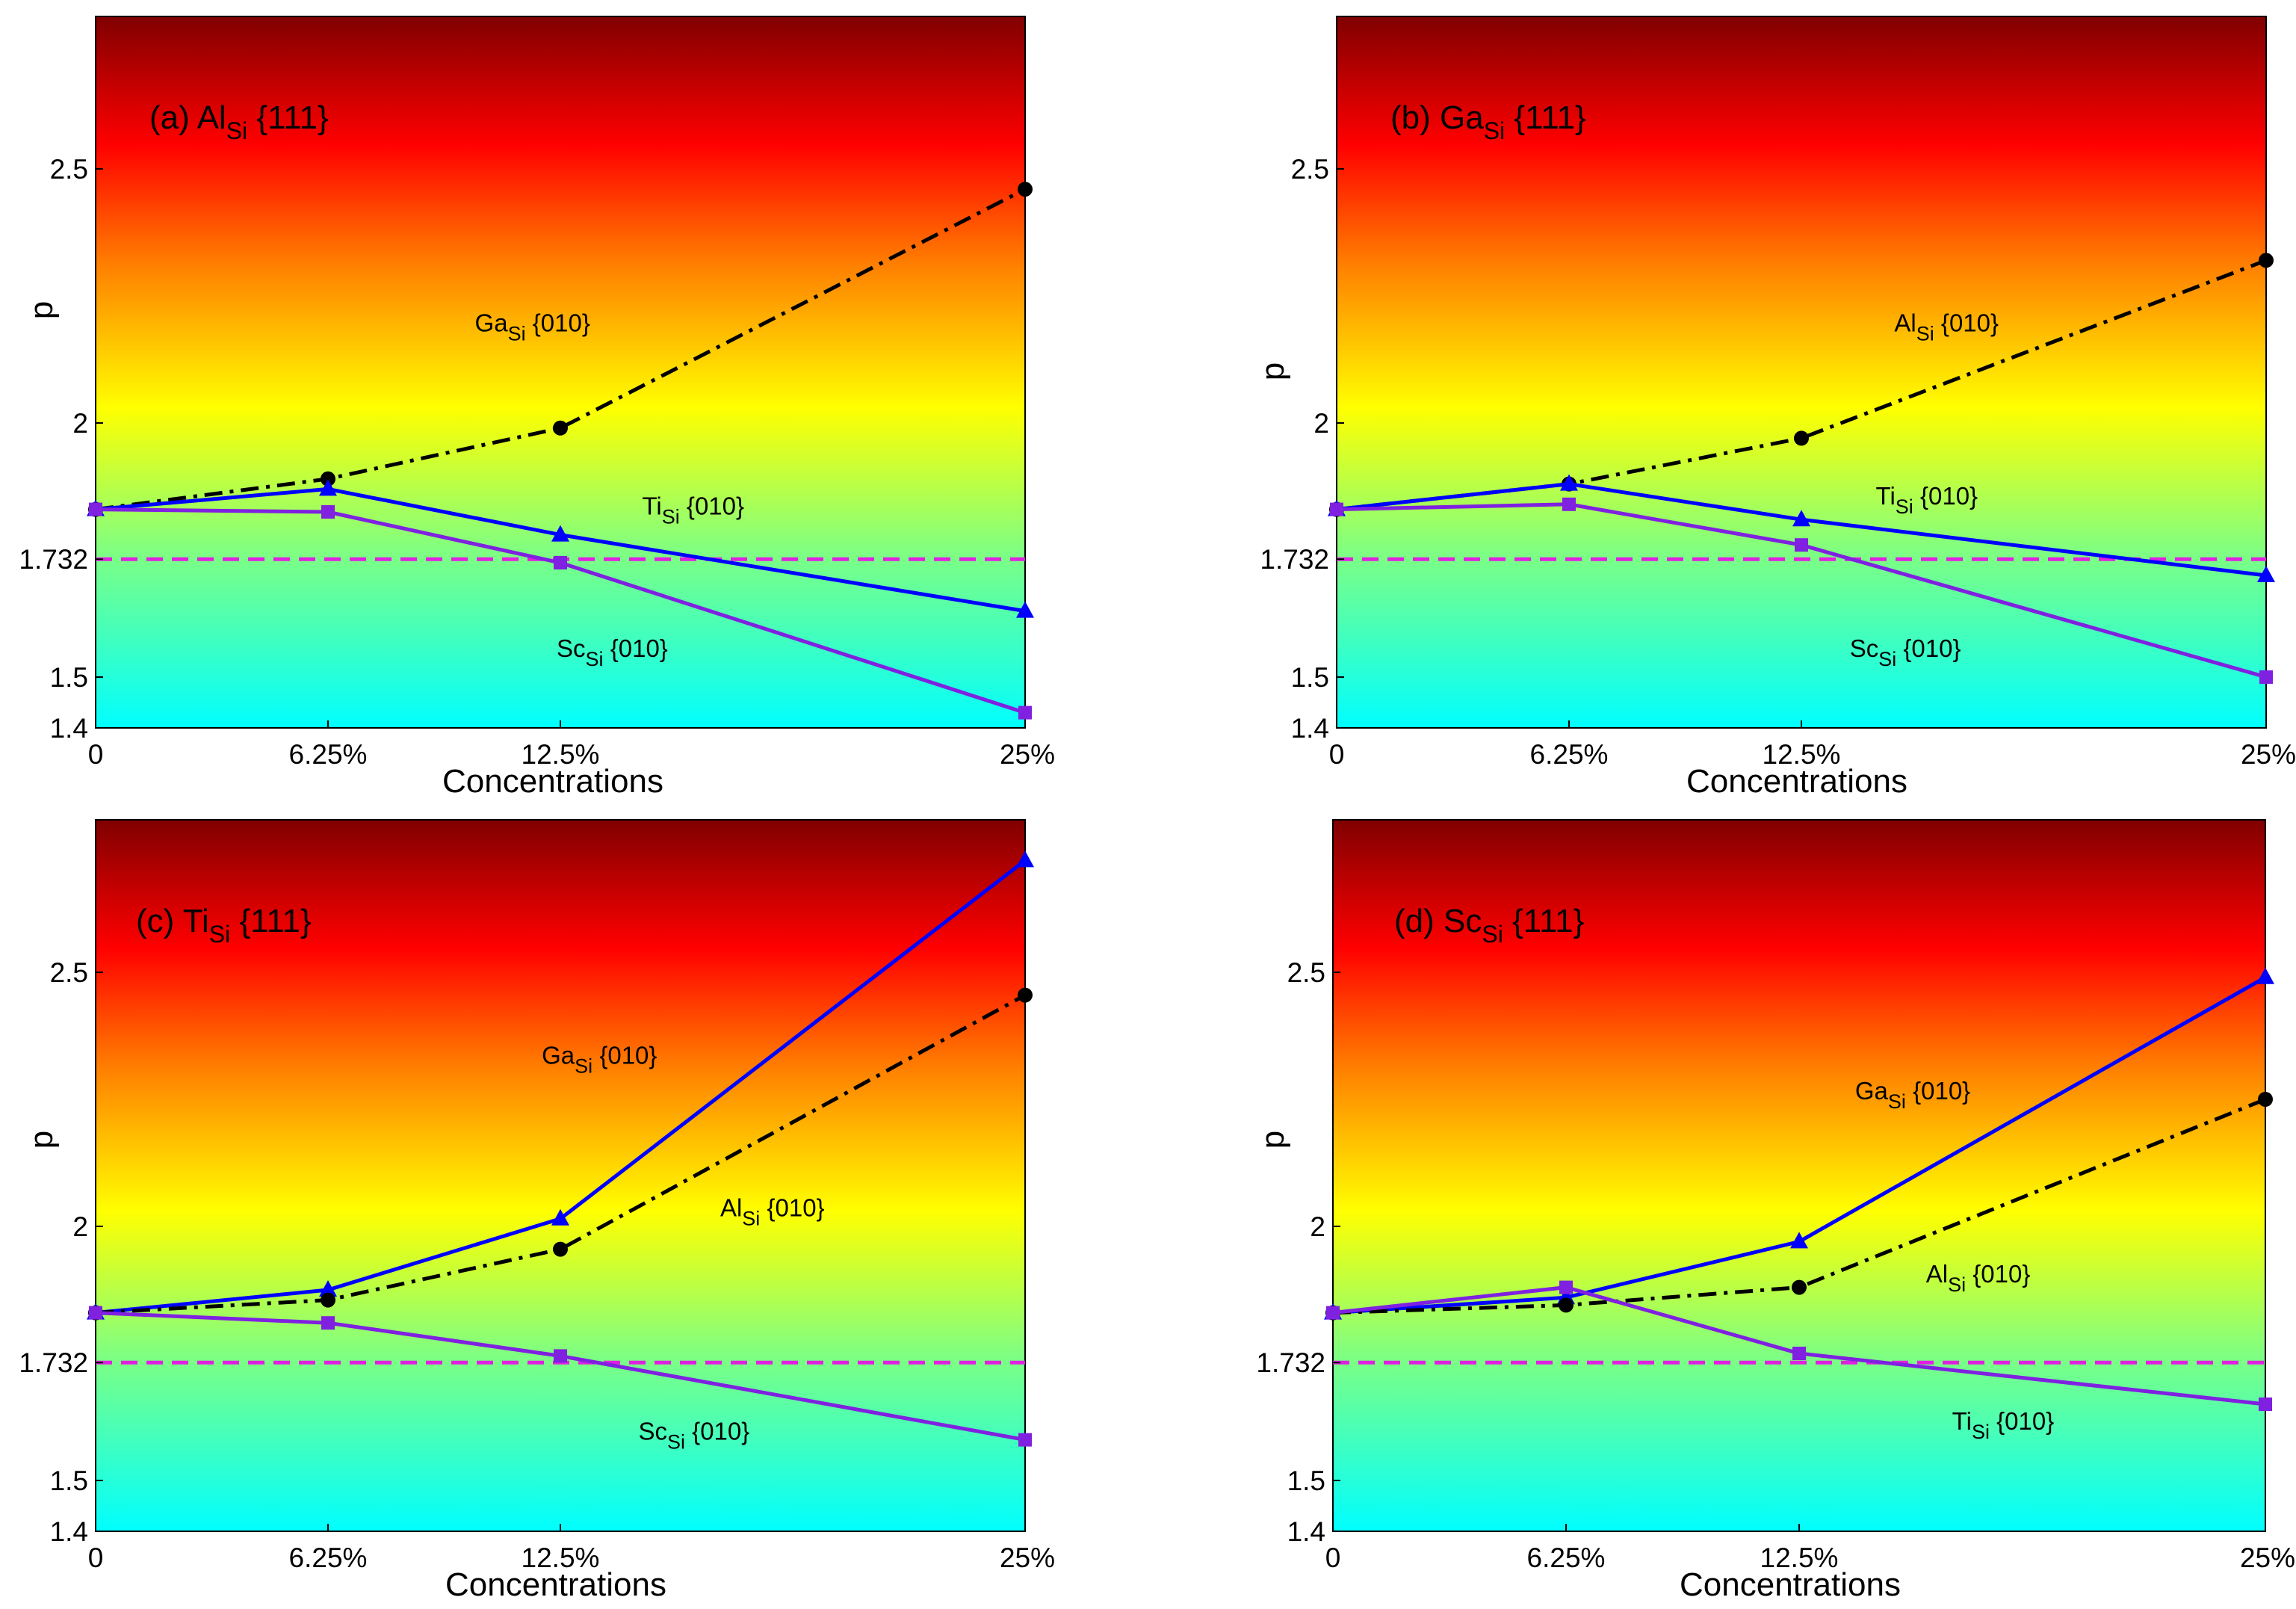 This screenshot has width=2296, height=1609. I want to click on series-annotation-ga: GaSi {010}, so click(599, 1059).